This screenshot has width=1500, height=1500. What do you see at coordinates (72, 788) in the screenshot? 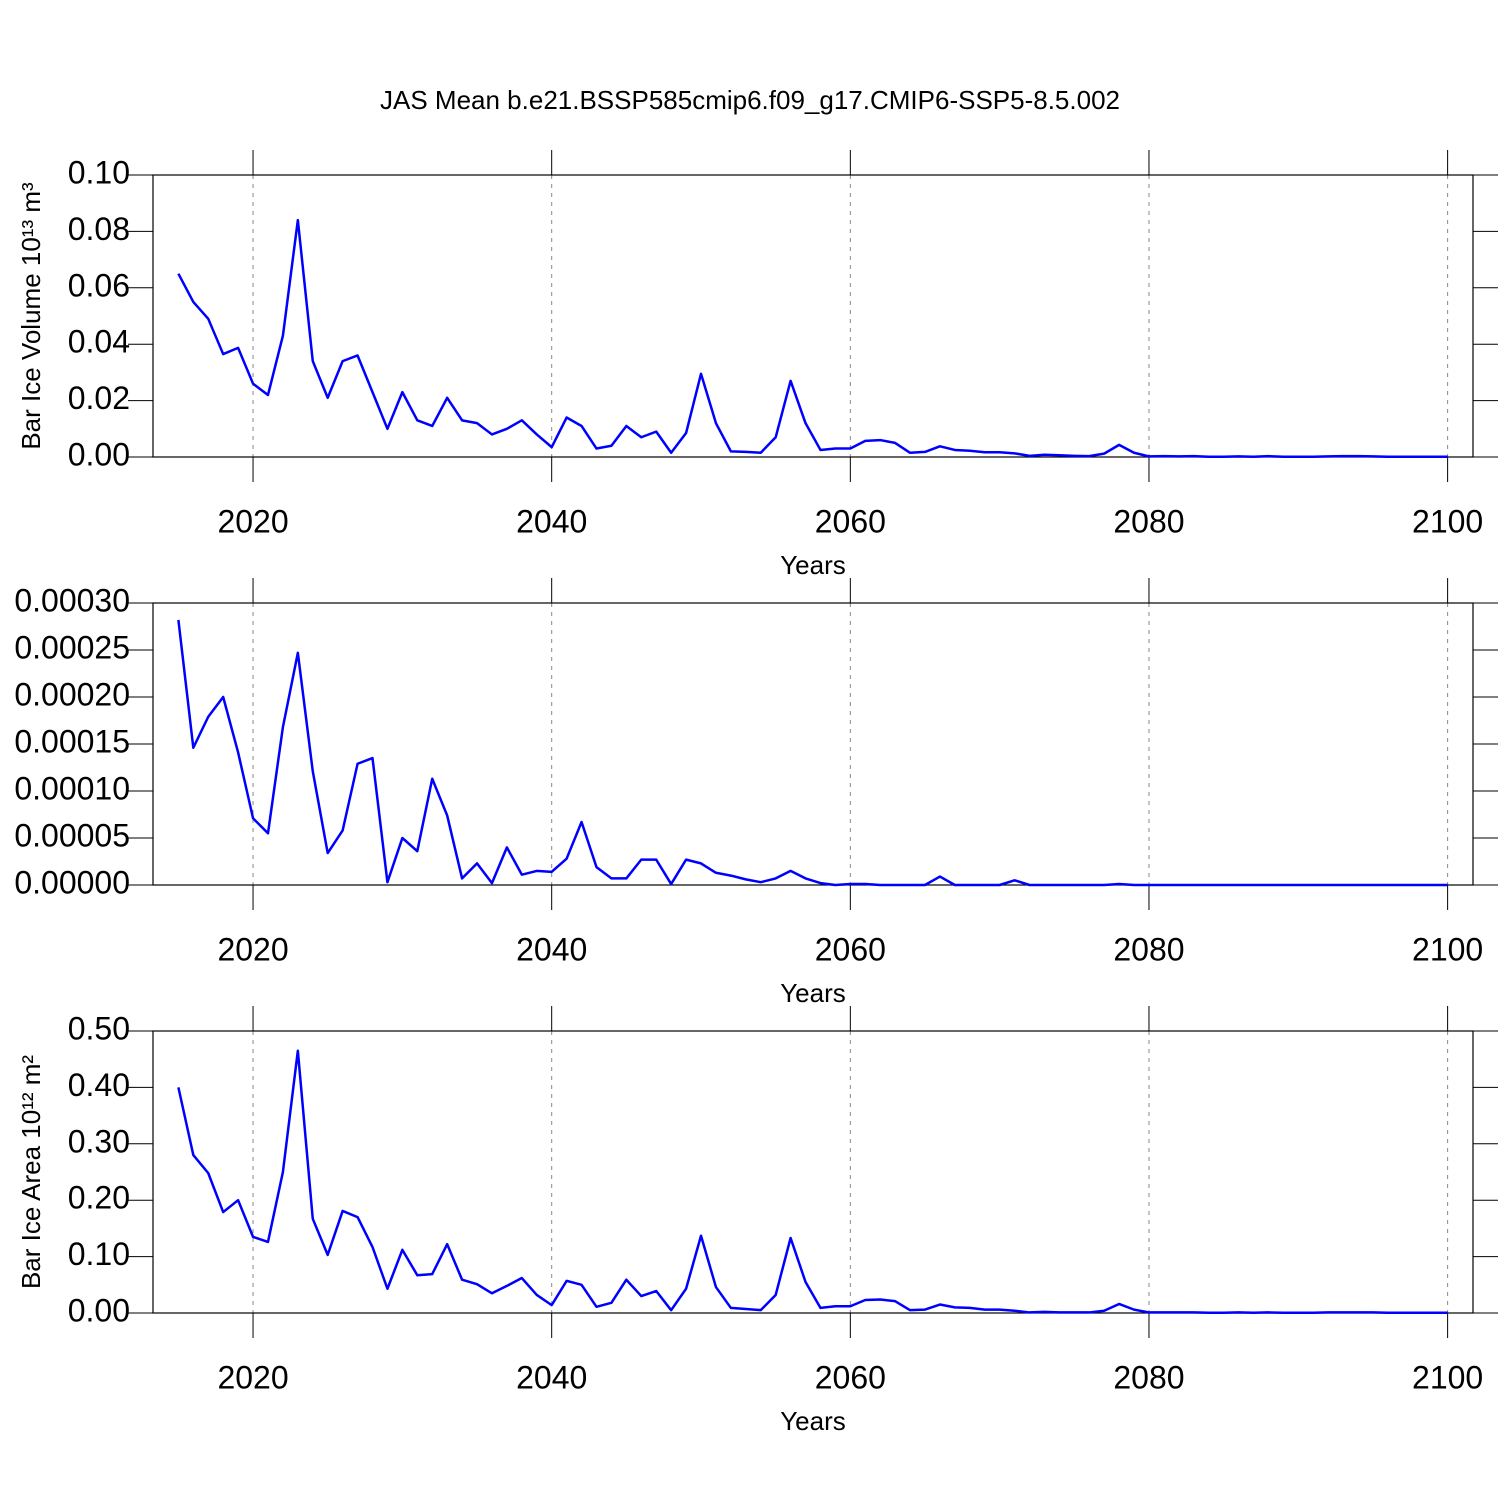
I see `y-tick-label: 0.00010` at bounding box center [72, 788].